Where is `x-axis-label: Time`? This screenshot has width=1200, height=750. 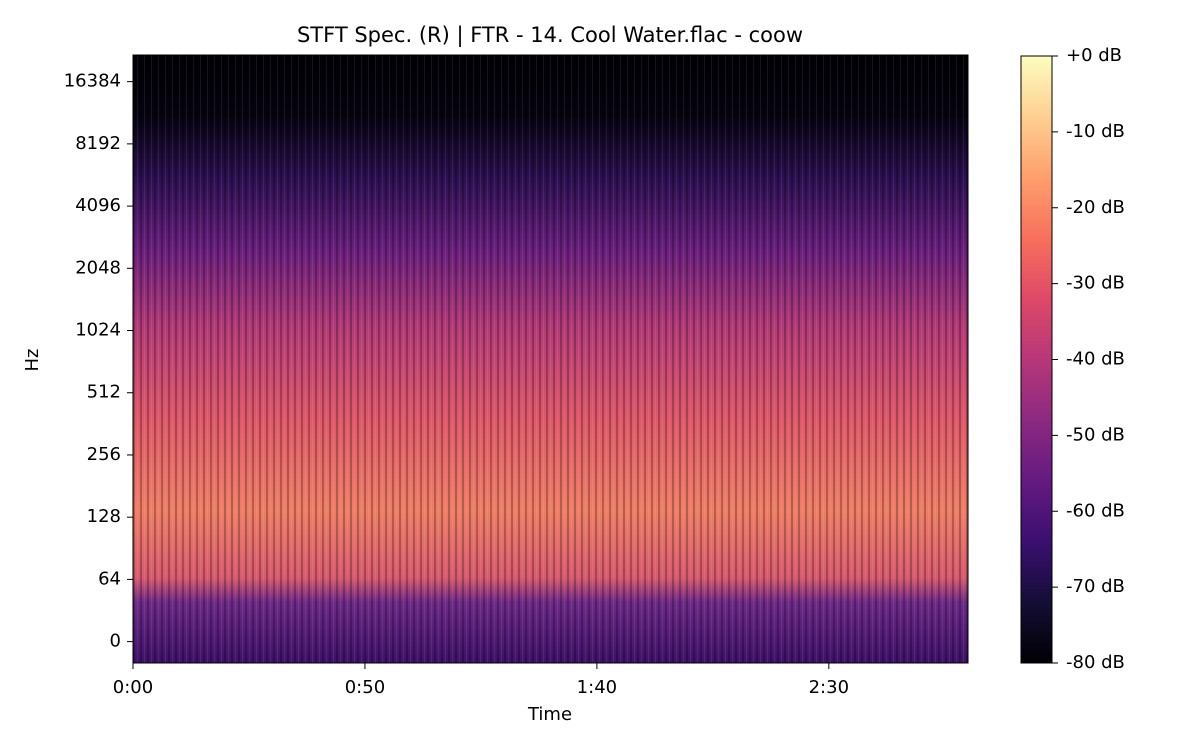 x-axis-label: Time is located at coordinates (549, 714).